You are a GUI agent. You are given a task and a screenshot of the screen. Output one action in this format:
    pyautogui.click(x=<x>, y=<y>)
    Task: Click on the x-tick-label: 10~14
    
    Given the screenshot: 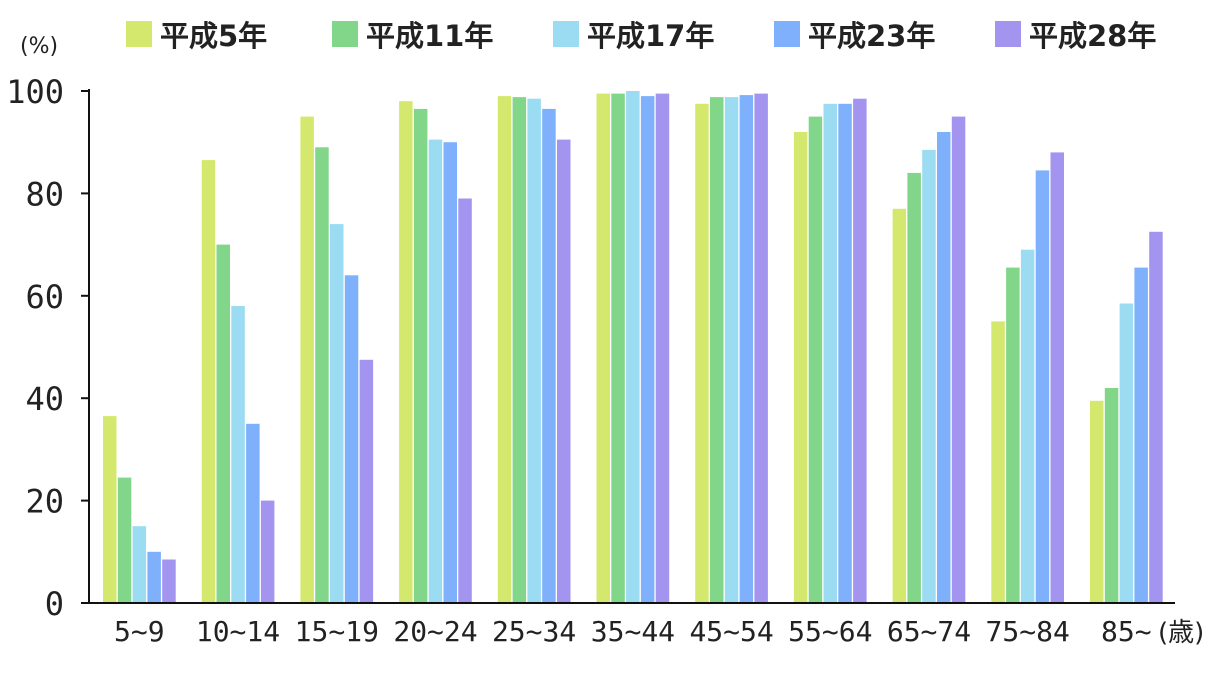 What is the action you would take?
    pyautogui.click(x=238, y=631)
    